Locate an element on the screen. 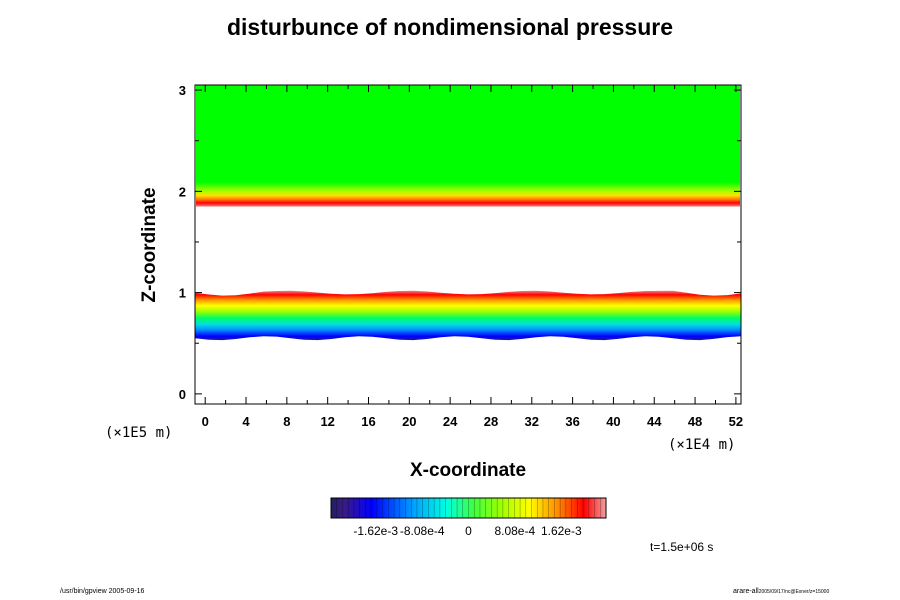 The height and width of the screenshot is (600, 900). y-axis-label: Z-coordinate is located at coordinates (149, 245).